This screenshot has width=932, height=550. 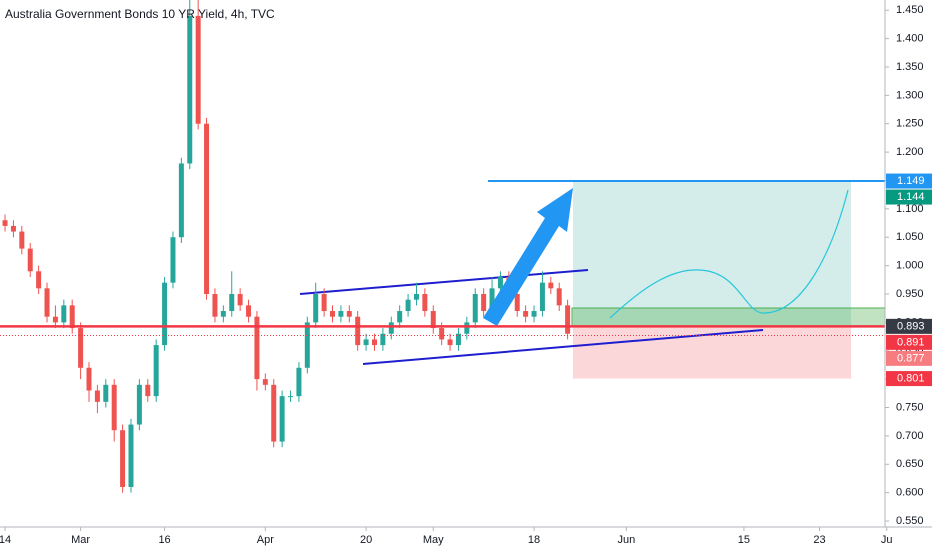 What do you see at coordinates (910, 124) in the screenshot?
I see `y-tick-label: 1.250` at bounding box center [910, 124].